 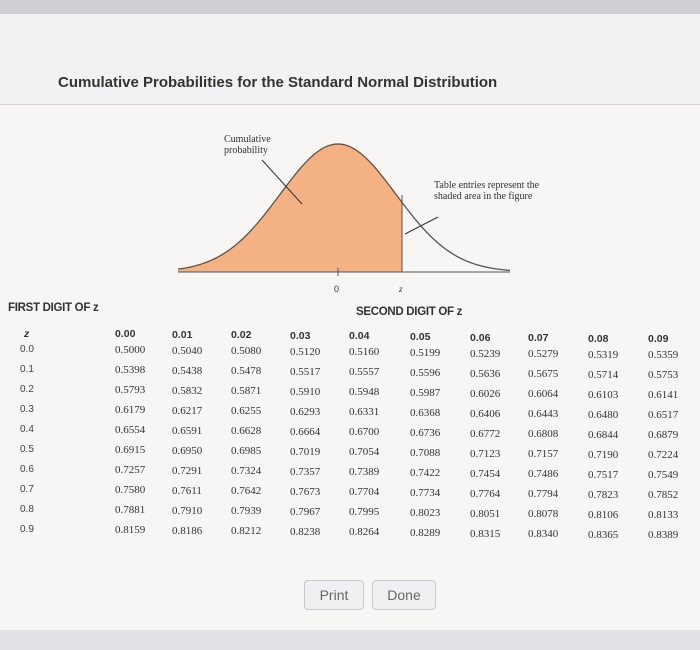 I want to click on table-cell: 0.7190, so click(x=603, y=455).